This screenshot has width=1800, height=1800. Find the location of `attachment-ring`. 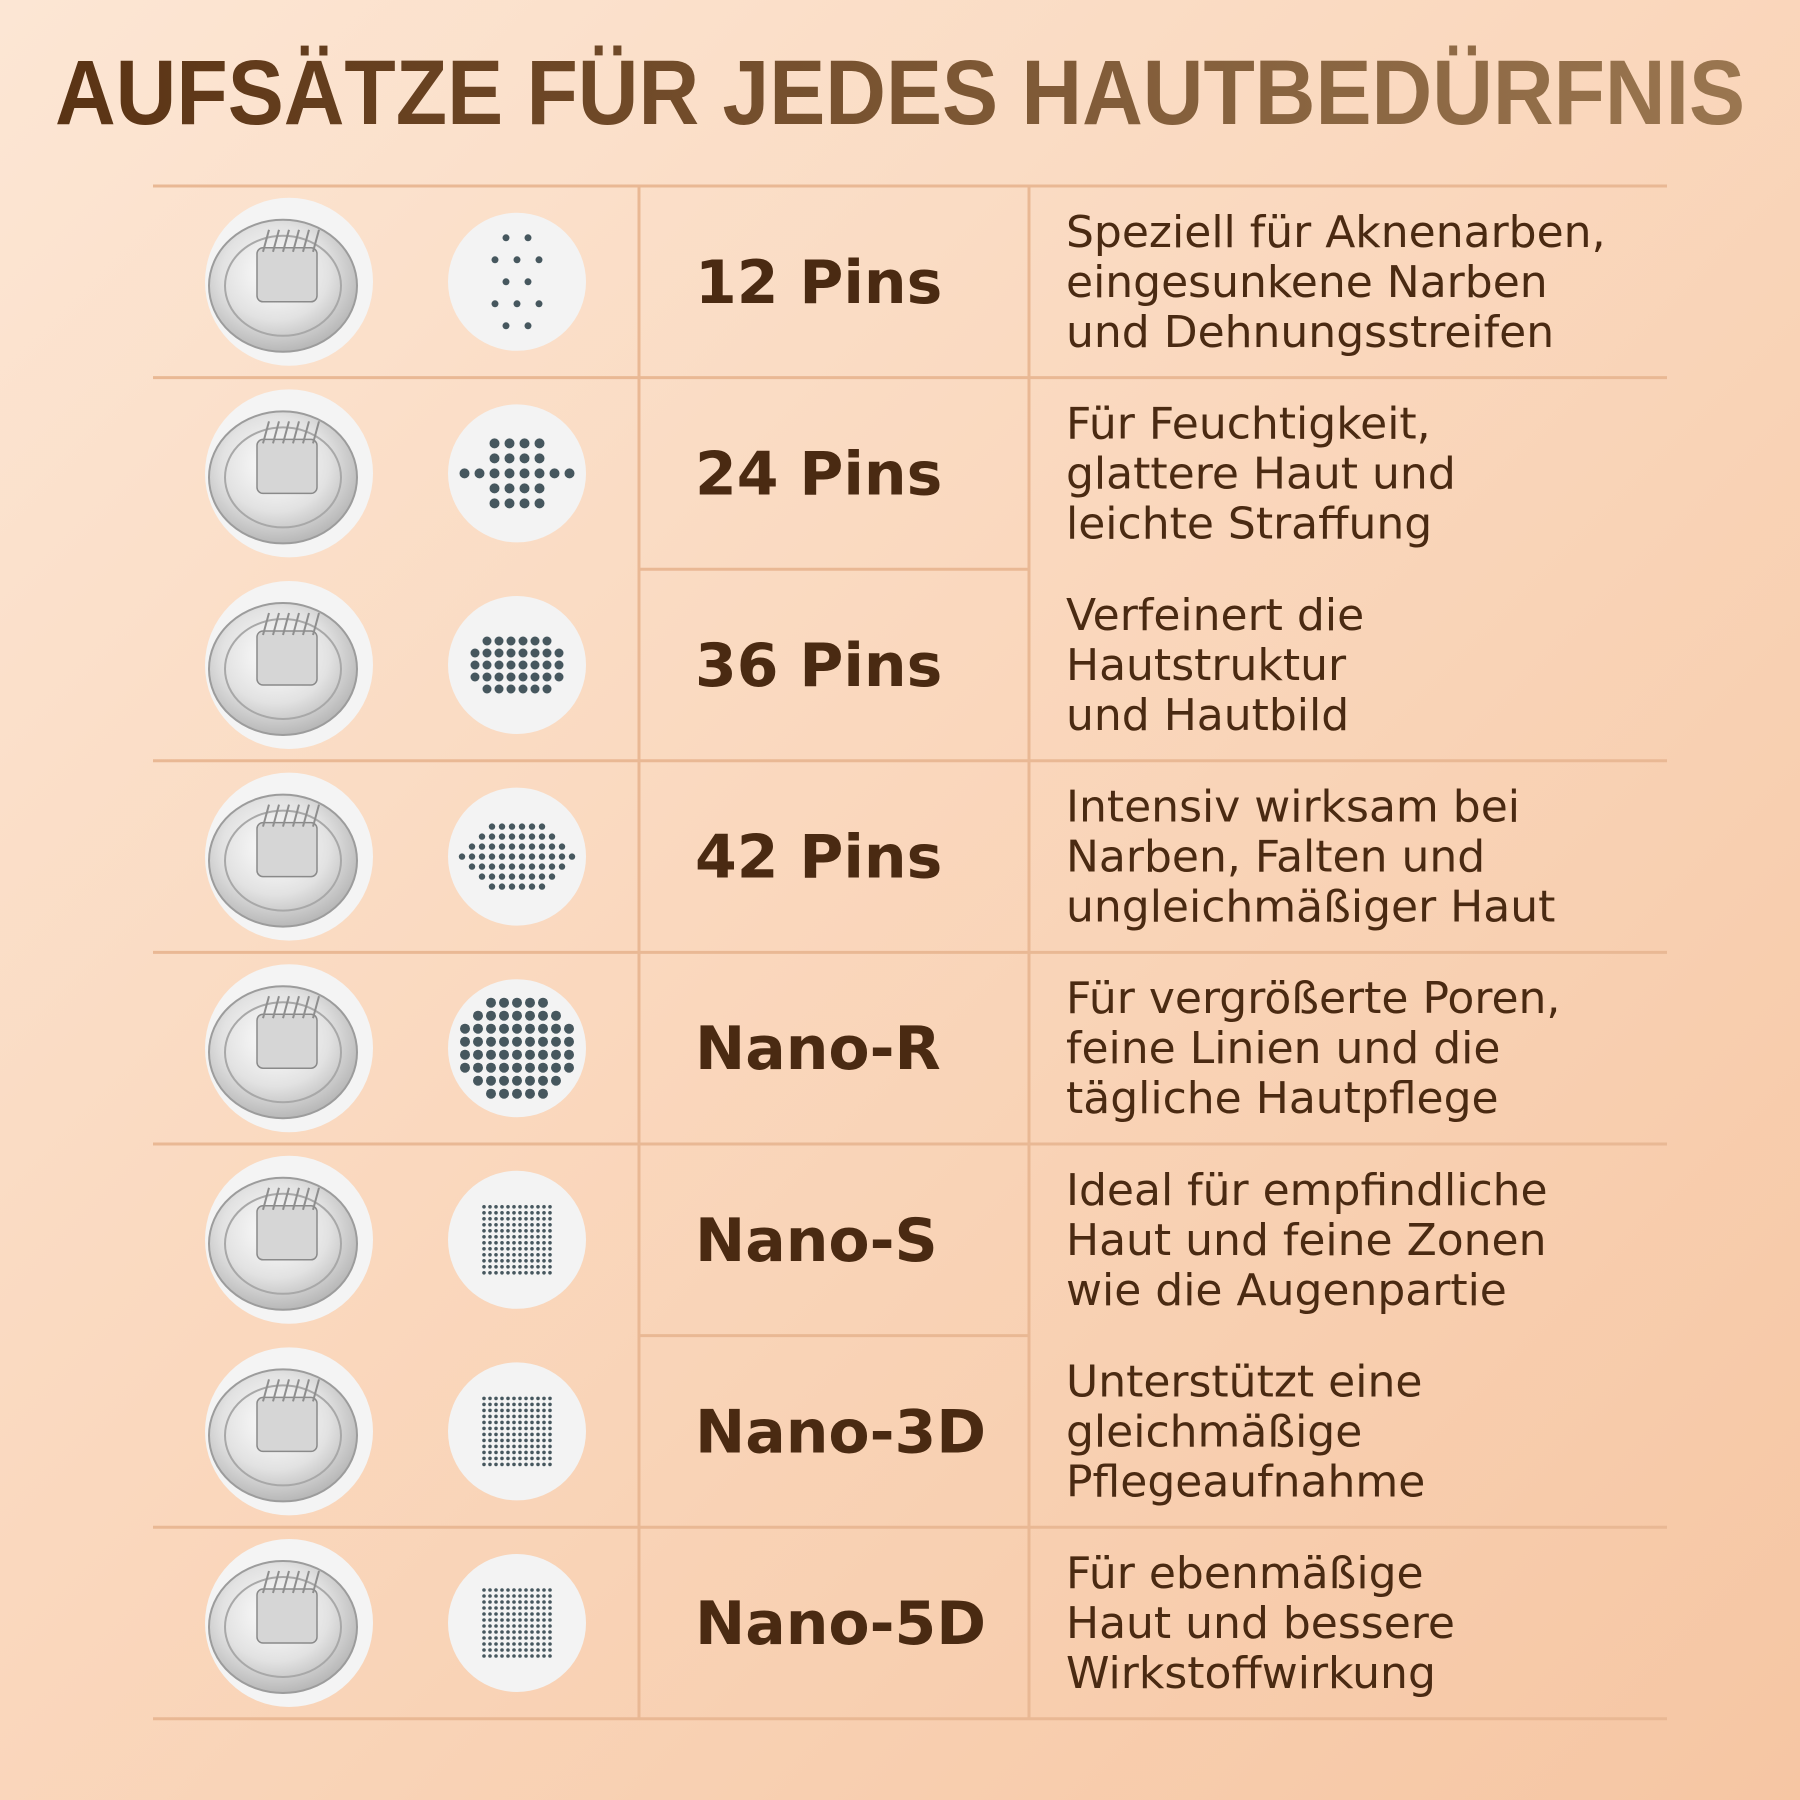

attachment-ring is located at coordinates (283, 1243).